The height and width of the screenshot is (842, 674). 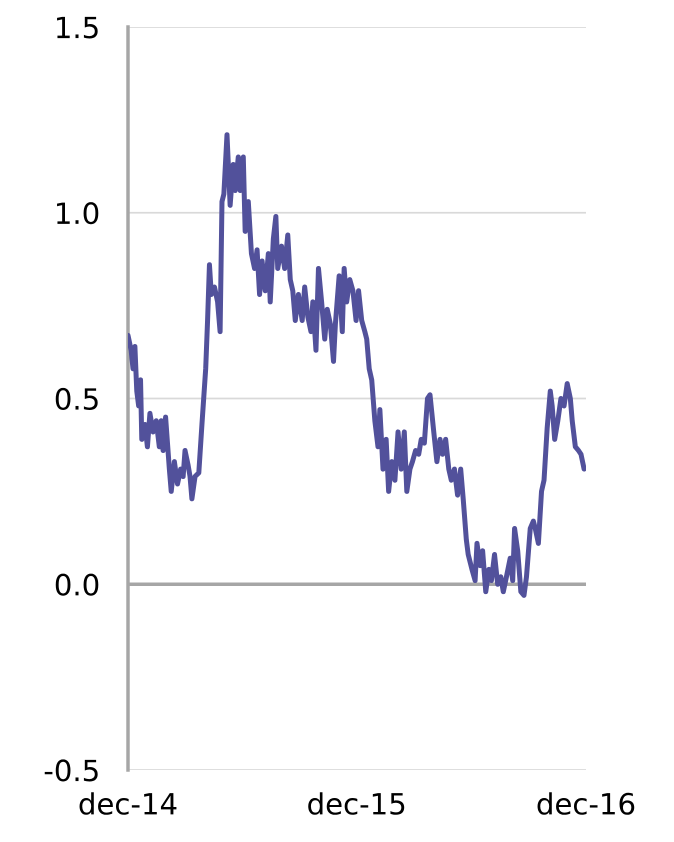 I want to click on x-tick-label: dec-16, so click(x=586, y=803).